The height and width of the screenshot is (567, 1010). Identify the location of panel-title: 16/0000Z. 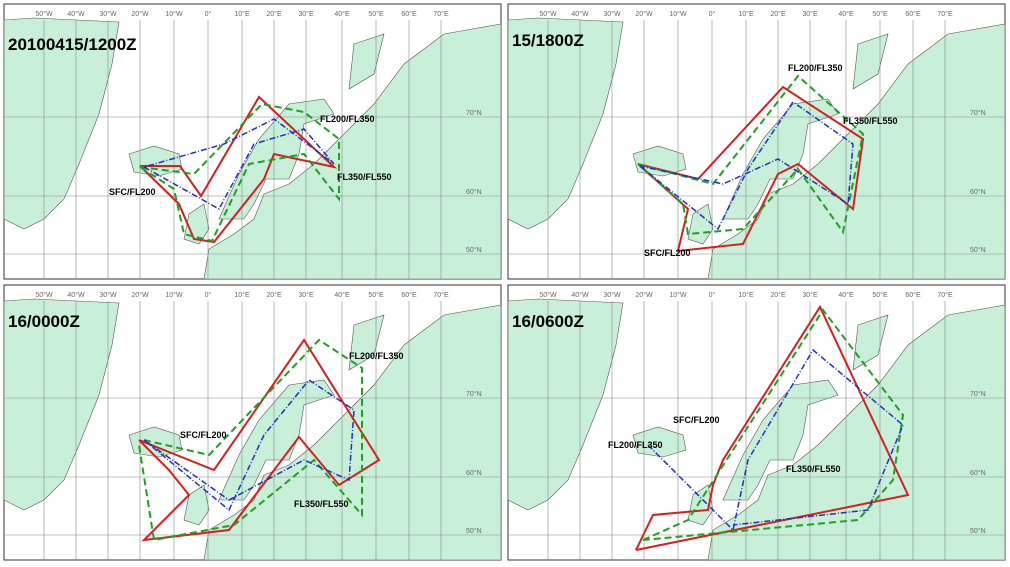
(44, 321).